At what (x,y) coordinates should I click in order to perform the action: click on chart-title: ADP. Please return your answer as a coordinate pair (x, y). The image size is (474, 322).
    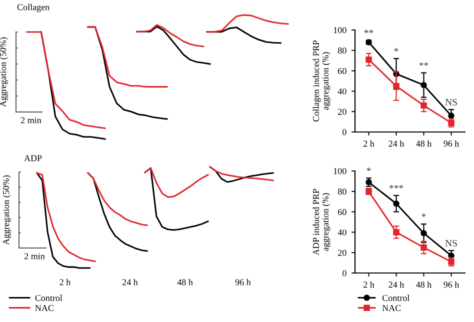
    Looking at the image, I should click on (33, 158).